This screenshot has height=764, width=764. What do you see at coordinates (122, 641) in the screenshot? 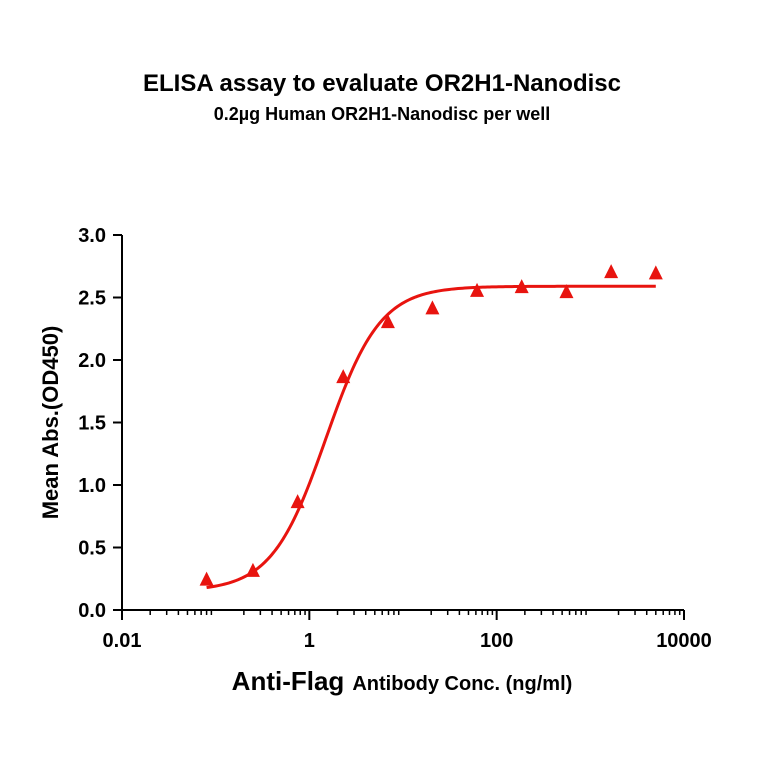
I see `x-tick-label: 0.01` at bounding box center [122, 641].